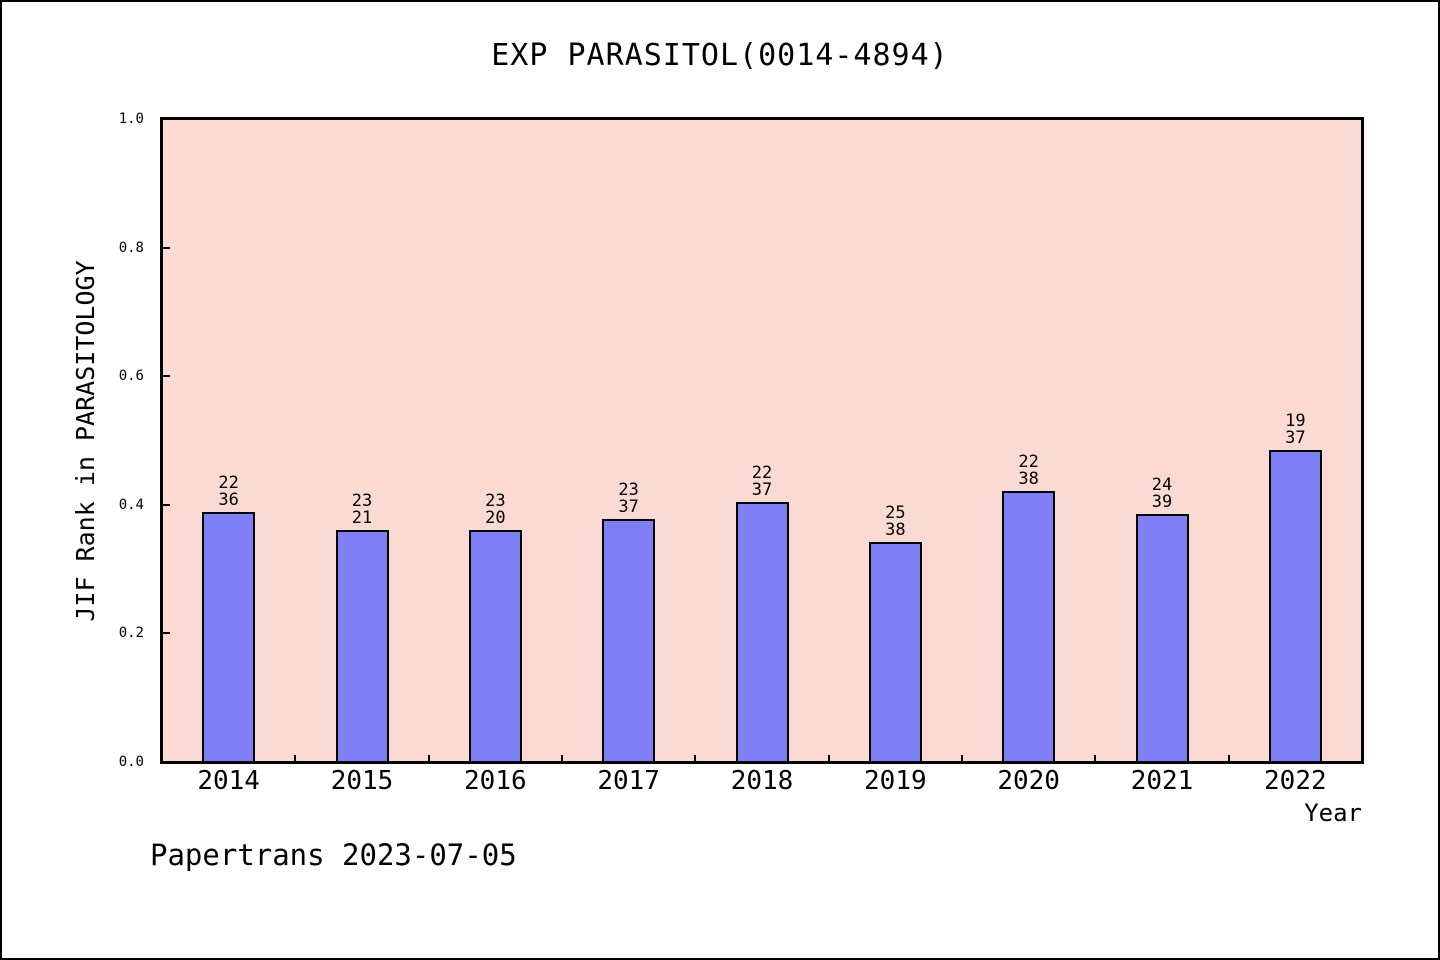 The height and width of the screenshot is (960, 1440). What do you see at coordinates (720, 55) in the screenshot?
I see `chart-title: EXP PARASITOL(0014-4894)` at bounding box center [720, 55].